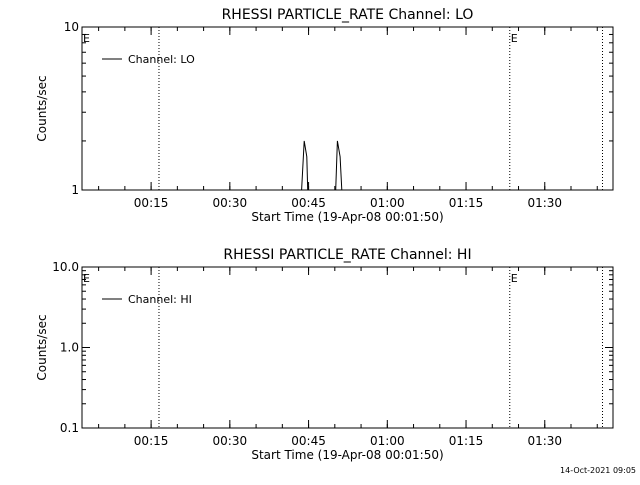 This screenshot has height=485, width=640. Describe the element at coordinates (69, 428) in the screenshot. I see `y-tick-label: 0.1` at that location.